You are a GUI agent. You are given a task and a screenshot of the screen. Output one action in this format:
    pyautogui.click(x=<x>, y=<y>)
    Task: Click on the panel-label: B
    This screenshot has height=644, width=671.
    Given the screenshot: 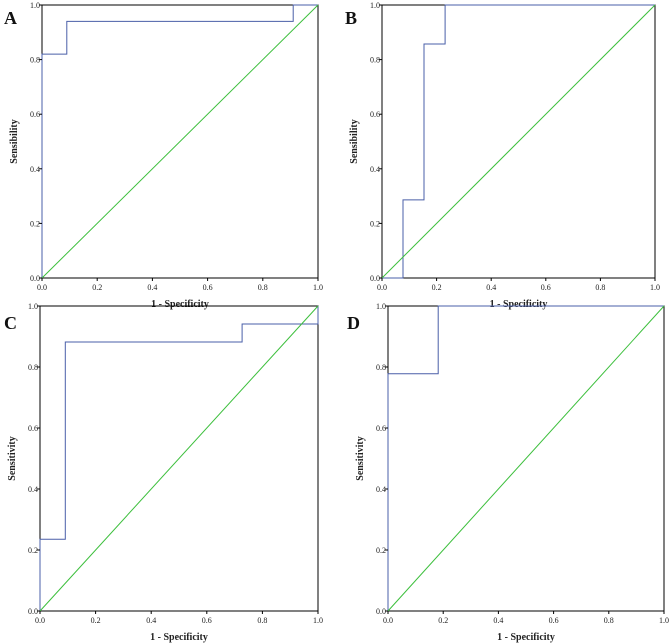 What is the action you would take?
    pyautogui.click(x=351, y=18)
    